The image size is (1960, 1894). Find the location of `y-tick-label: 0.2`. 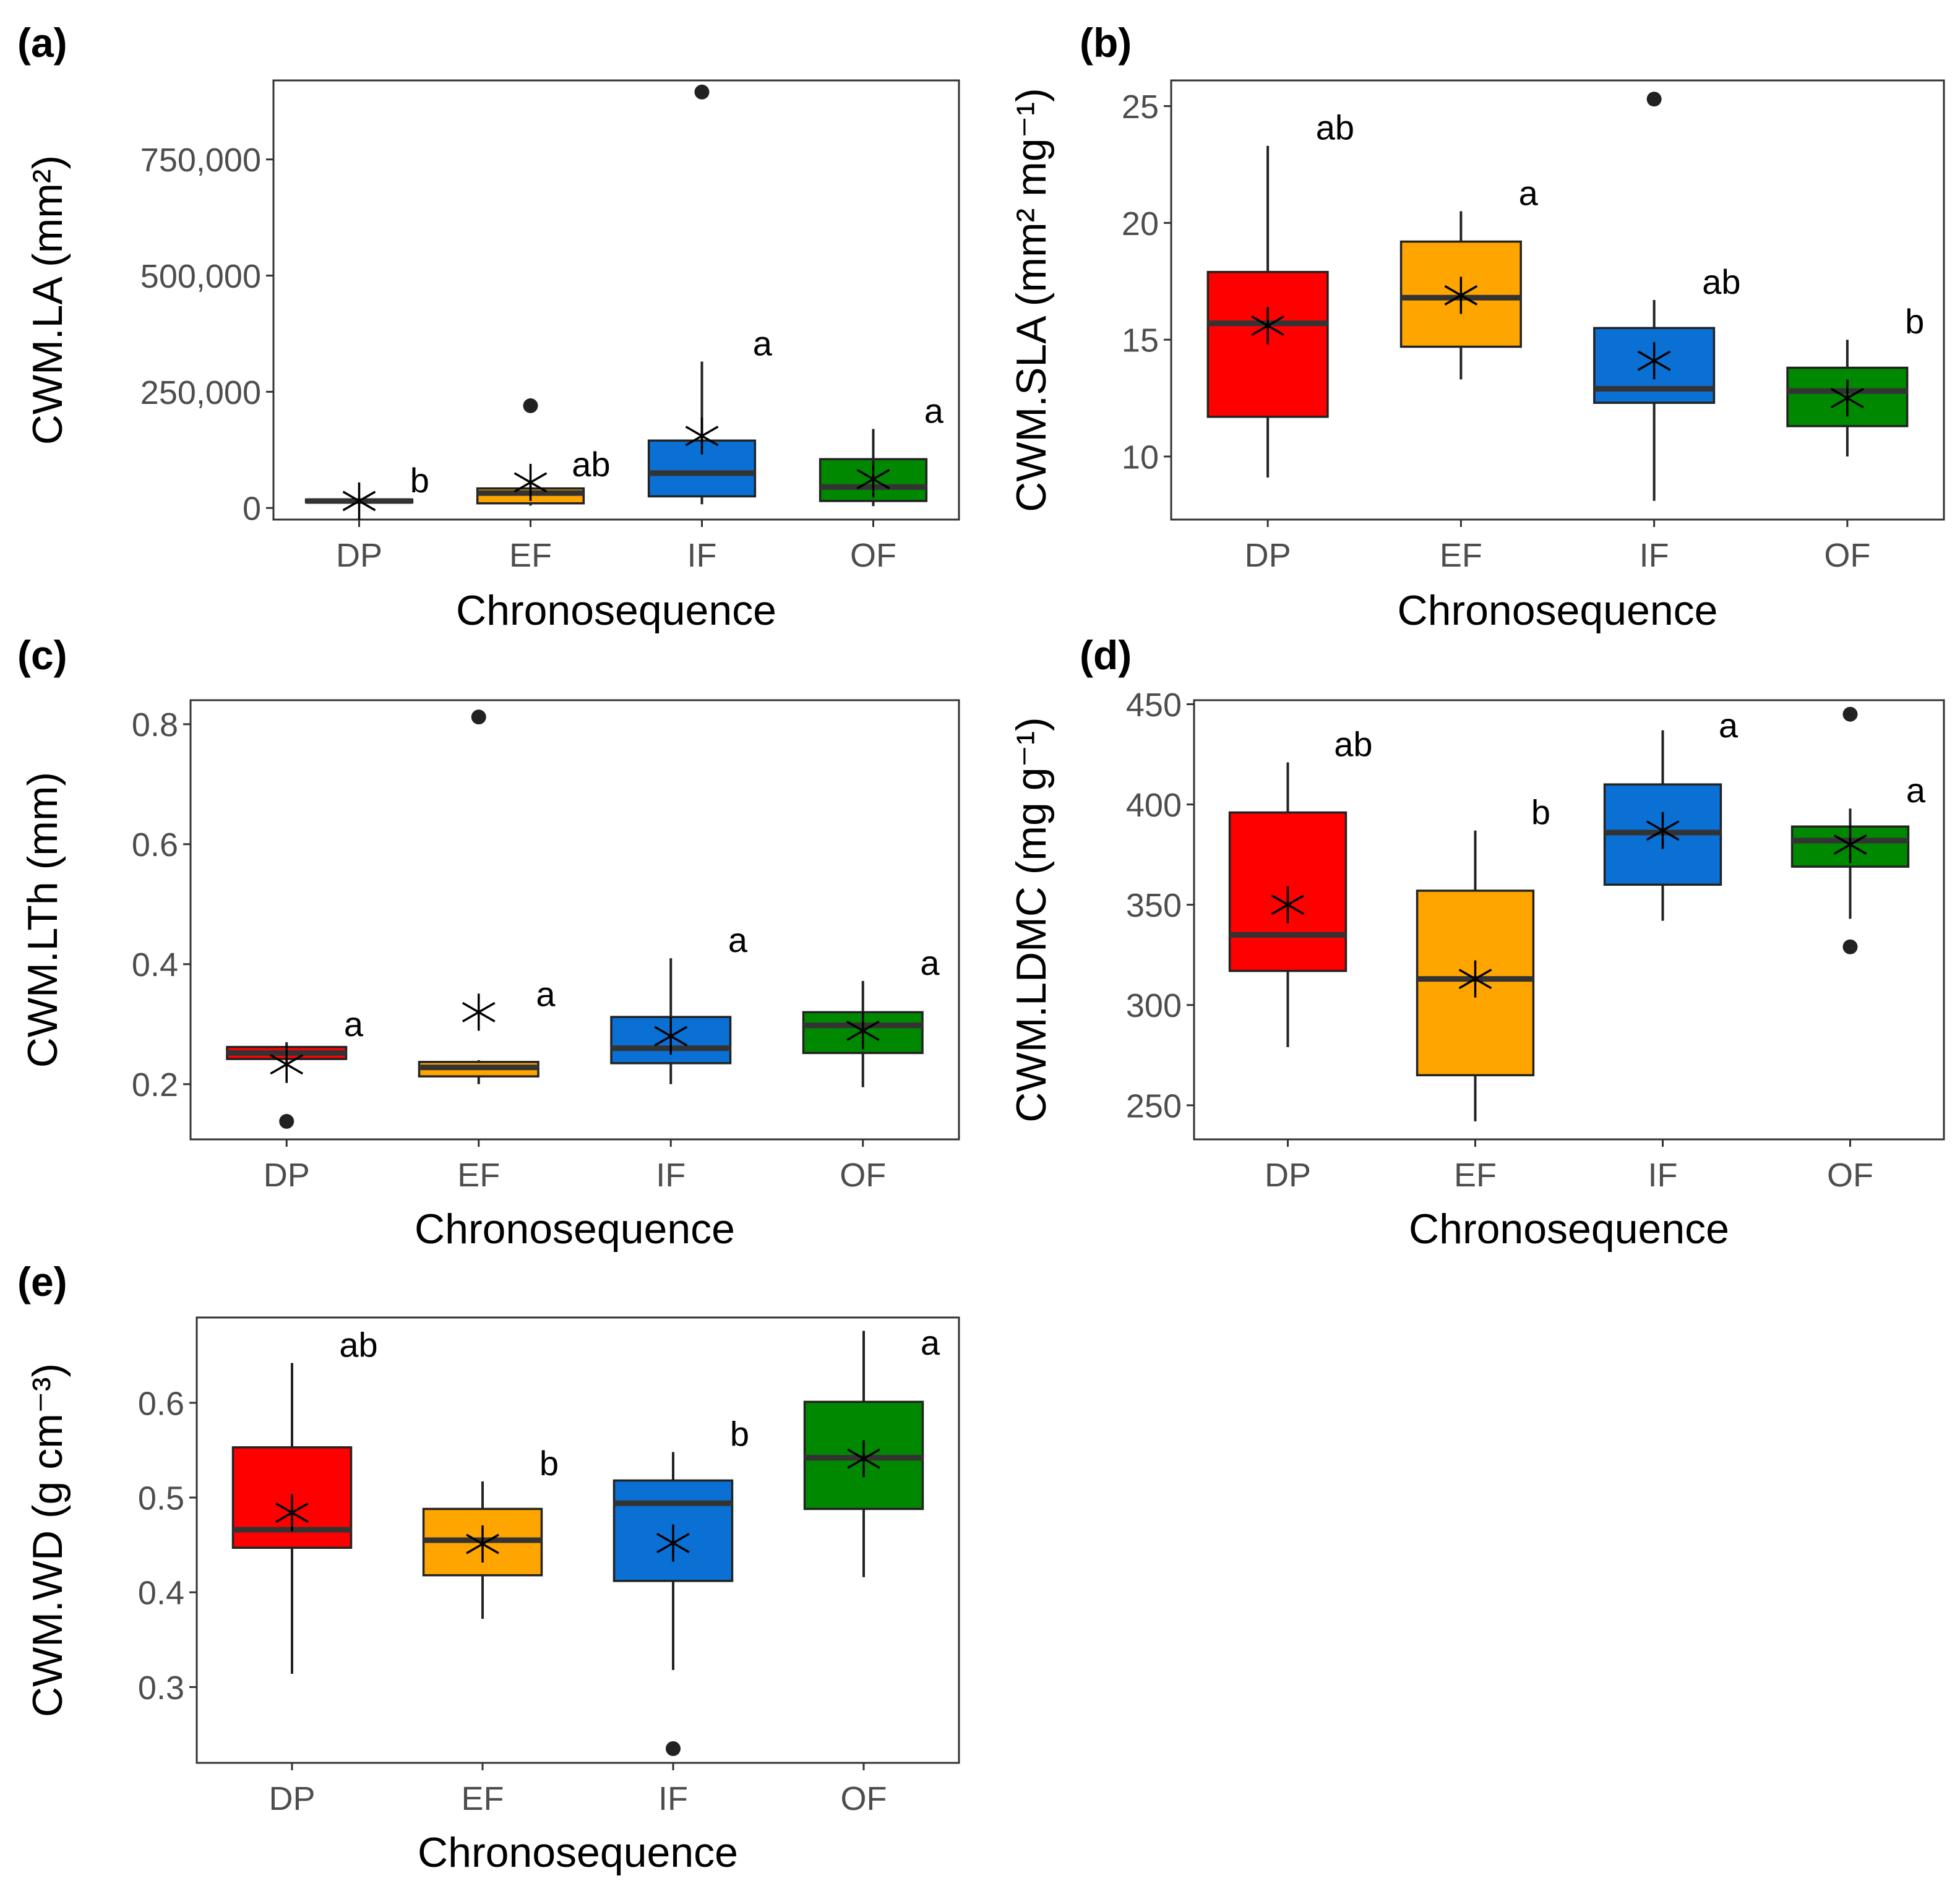

y-tick-label: 0.2 is located at coordinates (155, 1084).